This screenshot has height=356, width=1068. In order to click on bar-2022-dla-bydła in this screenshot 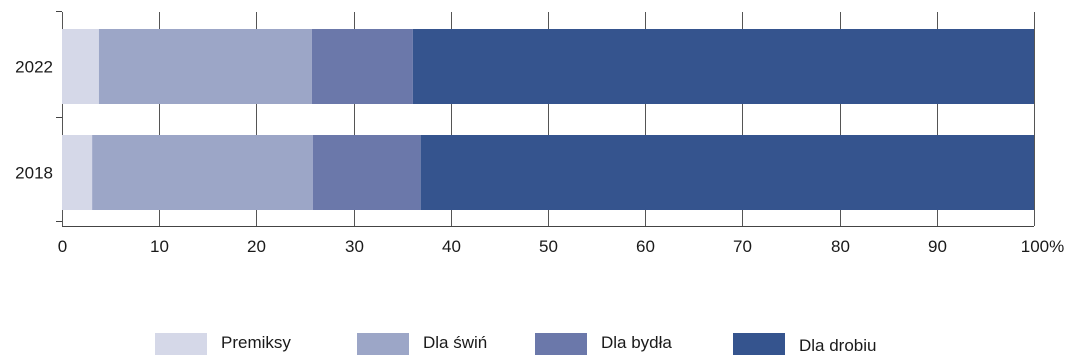, I will do `click(362, 66)`.